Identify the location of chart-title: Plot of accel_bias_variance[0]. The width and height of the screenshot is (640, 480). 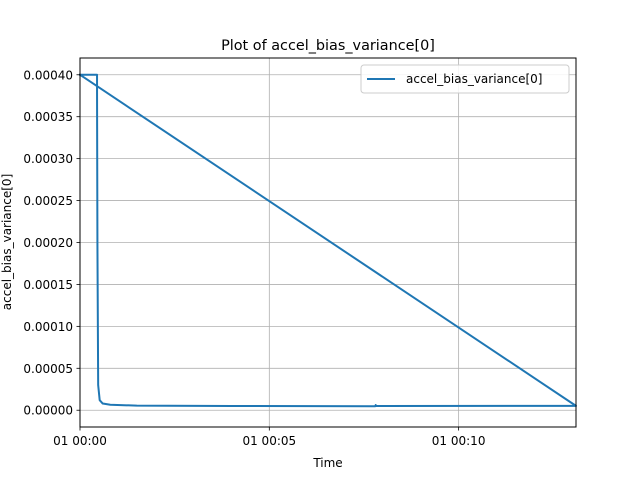
(328, 46).